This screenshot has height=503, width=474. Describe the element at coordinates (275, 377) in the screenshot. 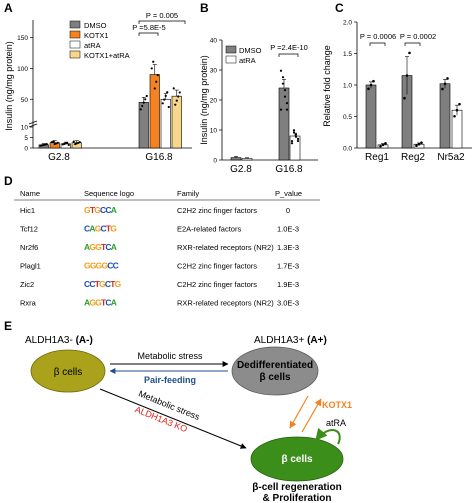

I see `dediff-label-2: β cells` at that location.